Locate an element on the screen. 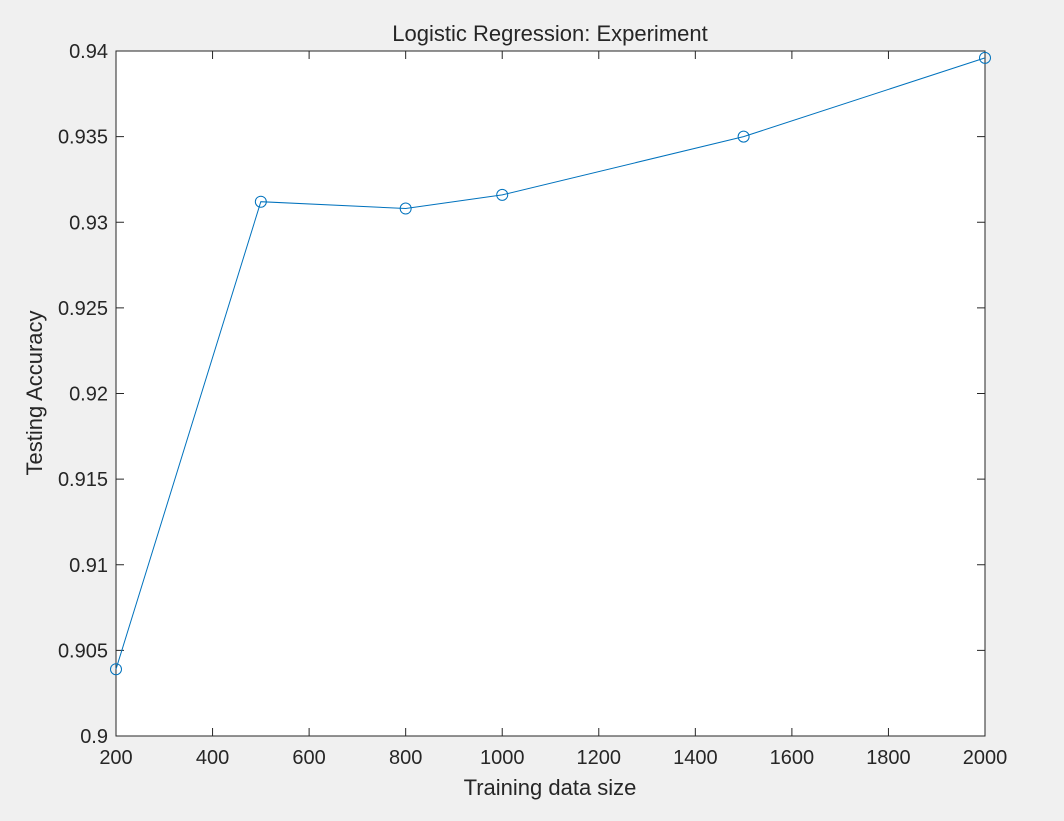 The image size is (1064, 821). x-tick-label: 1400 is located at coordinates (695, 758).